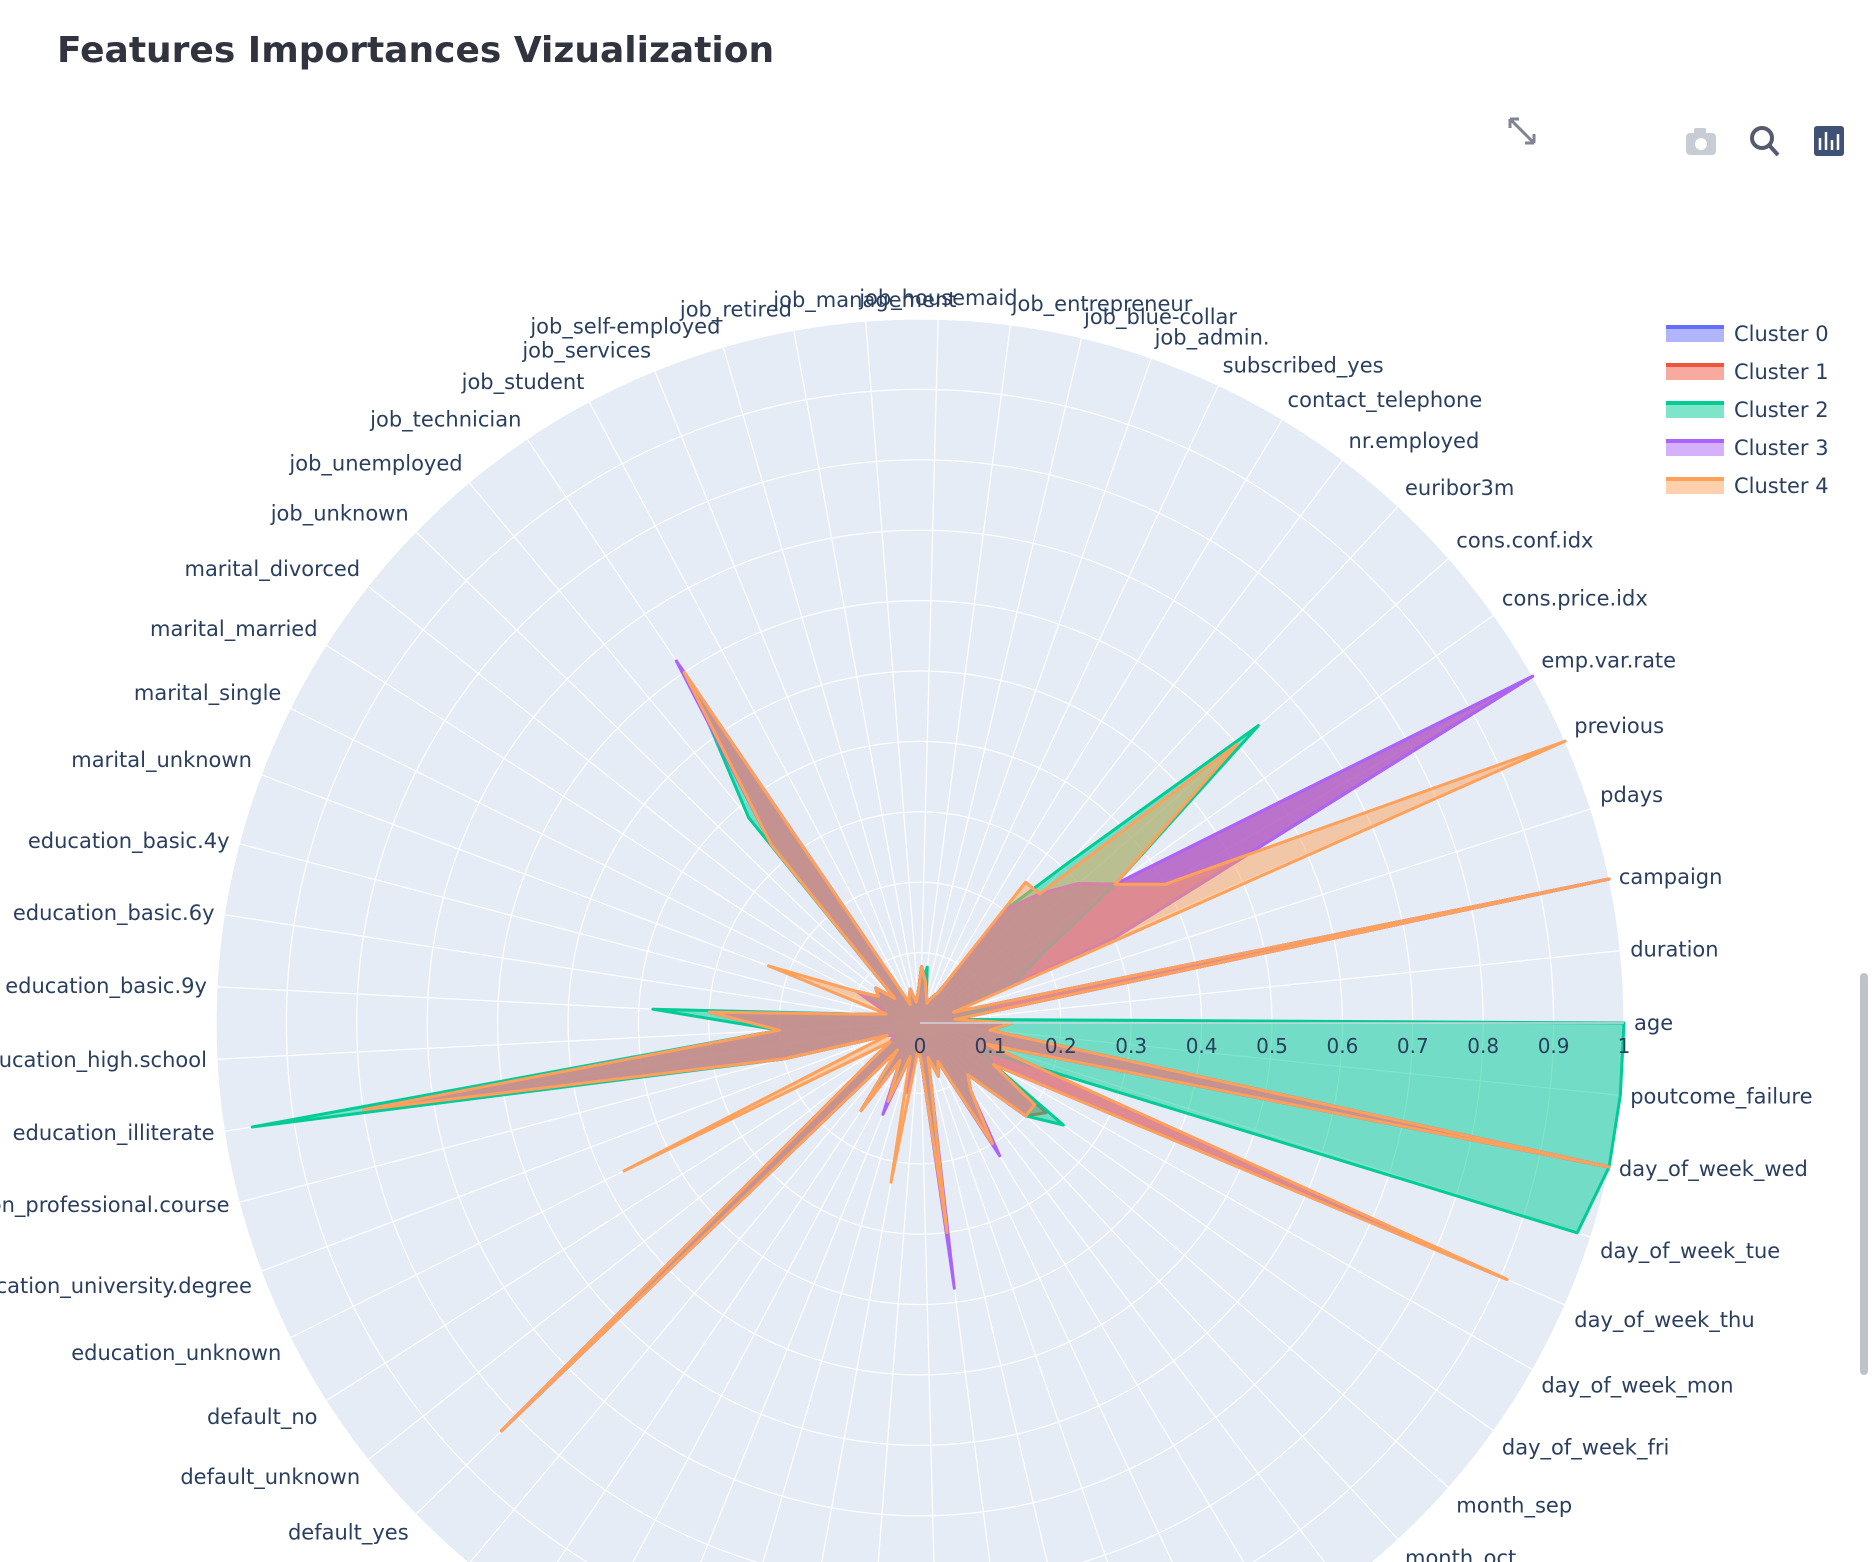 The width and height of the screenshot is (1872, 1562). Describe the element at coordinates (126, 1286) in the screenshot. I see `angular-tick-label: education_university.degree` at that location.